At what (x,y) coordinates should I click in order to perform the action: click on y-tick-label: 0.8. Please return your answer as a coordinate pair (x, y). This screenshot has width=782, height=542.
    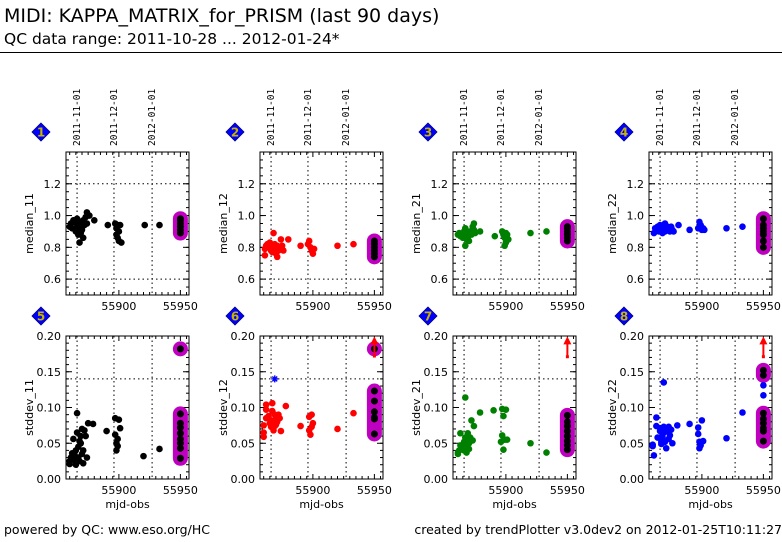
    Looking at the image, I should click on (440, 247).